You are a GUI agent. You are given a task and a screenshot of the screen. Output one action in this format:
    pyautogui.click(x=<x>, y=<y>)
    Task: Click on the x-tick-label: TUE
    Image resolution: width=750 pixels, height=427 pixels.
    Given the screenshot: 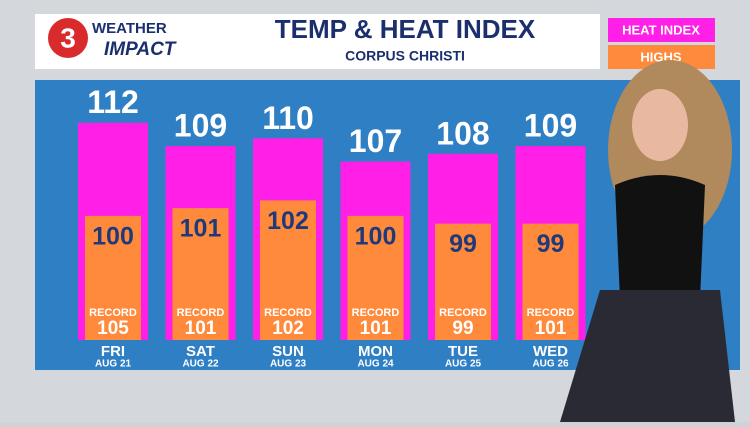 What is the action you would take?
    pyautogui.click(x=463, y=351)
    